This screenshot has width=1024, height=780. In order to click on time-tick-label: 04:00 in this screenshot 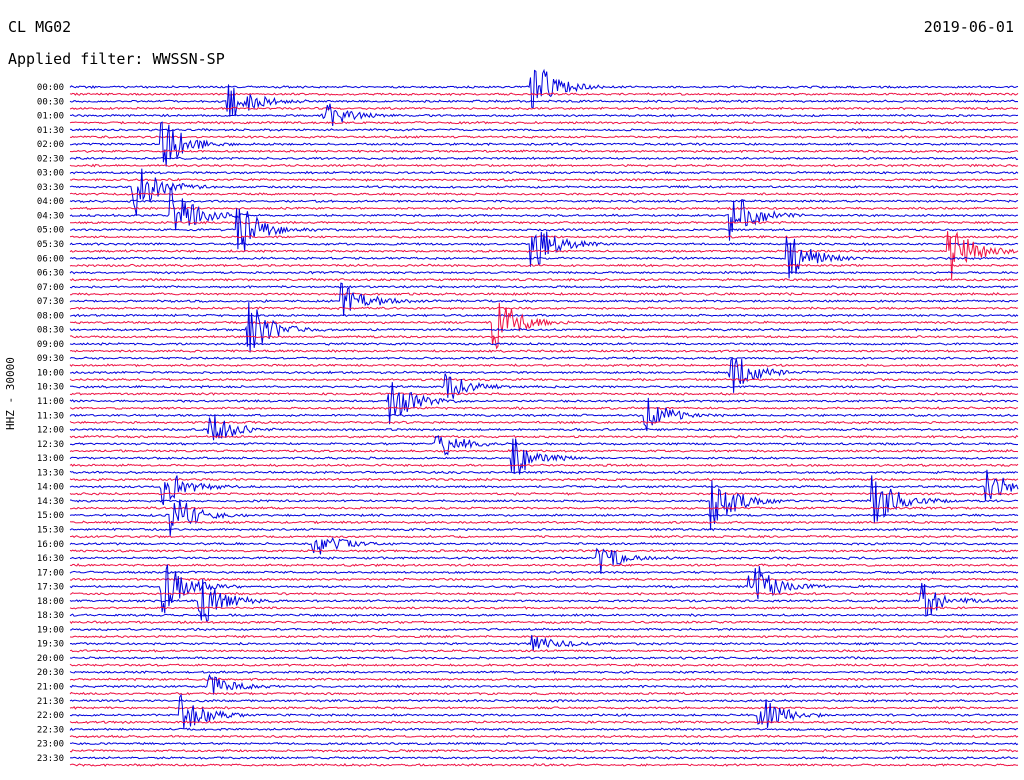, I will do `click(50, 202)`.